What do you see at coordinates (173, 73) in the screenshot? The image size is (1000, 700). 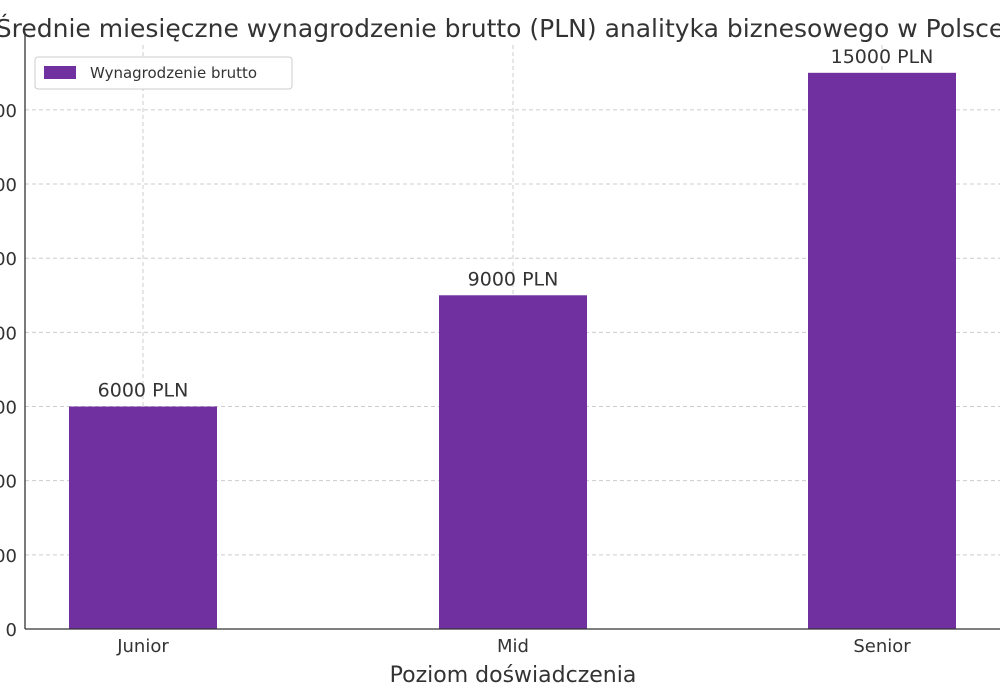 I see `legend-entry: Wynagrodzenie brutto` at bounding box center [173, 73].